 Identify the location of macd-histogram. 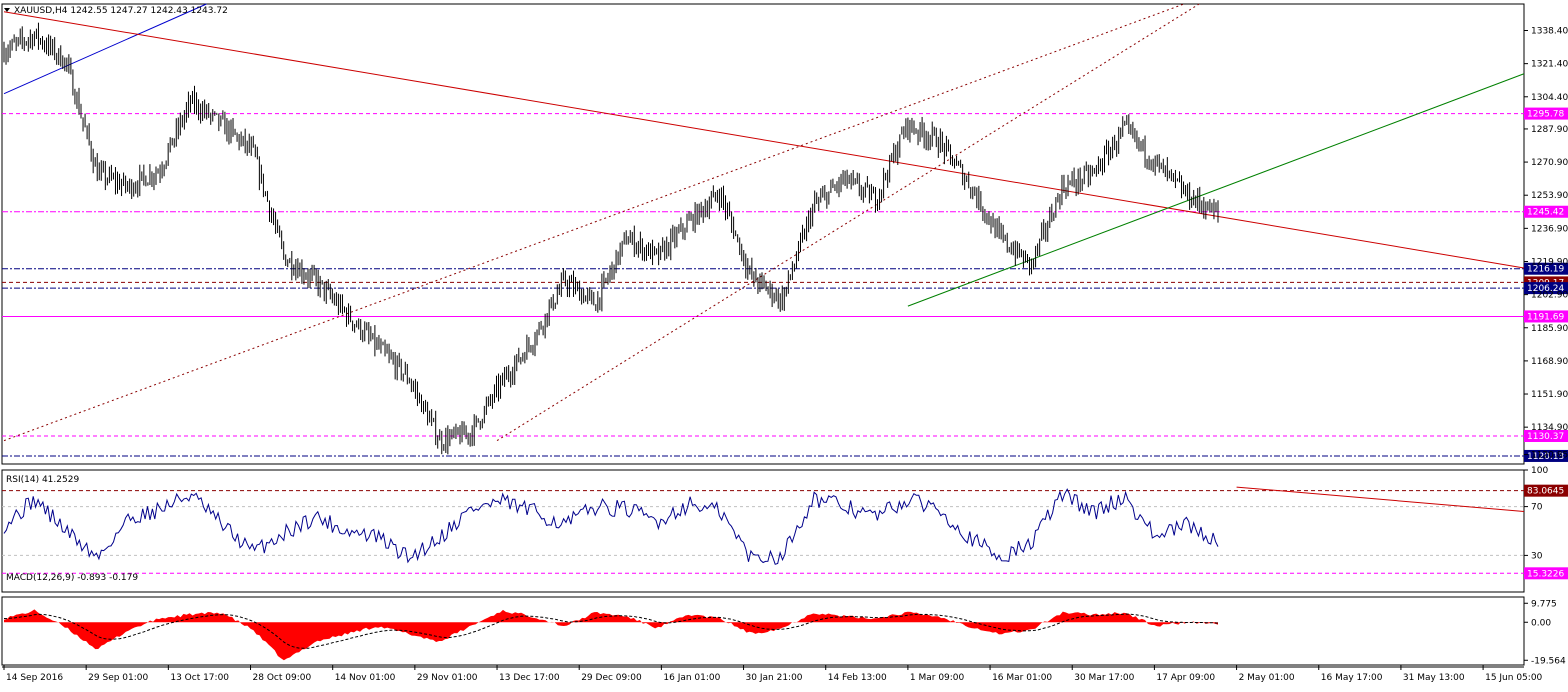
(611, 635).